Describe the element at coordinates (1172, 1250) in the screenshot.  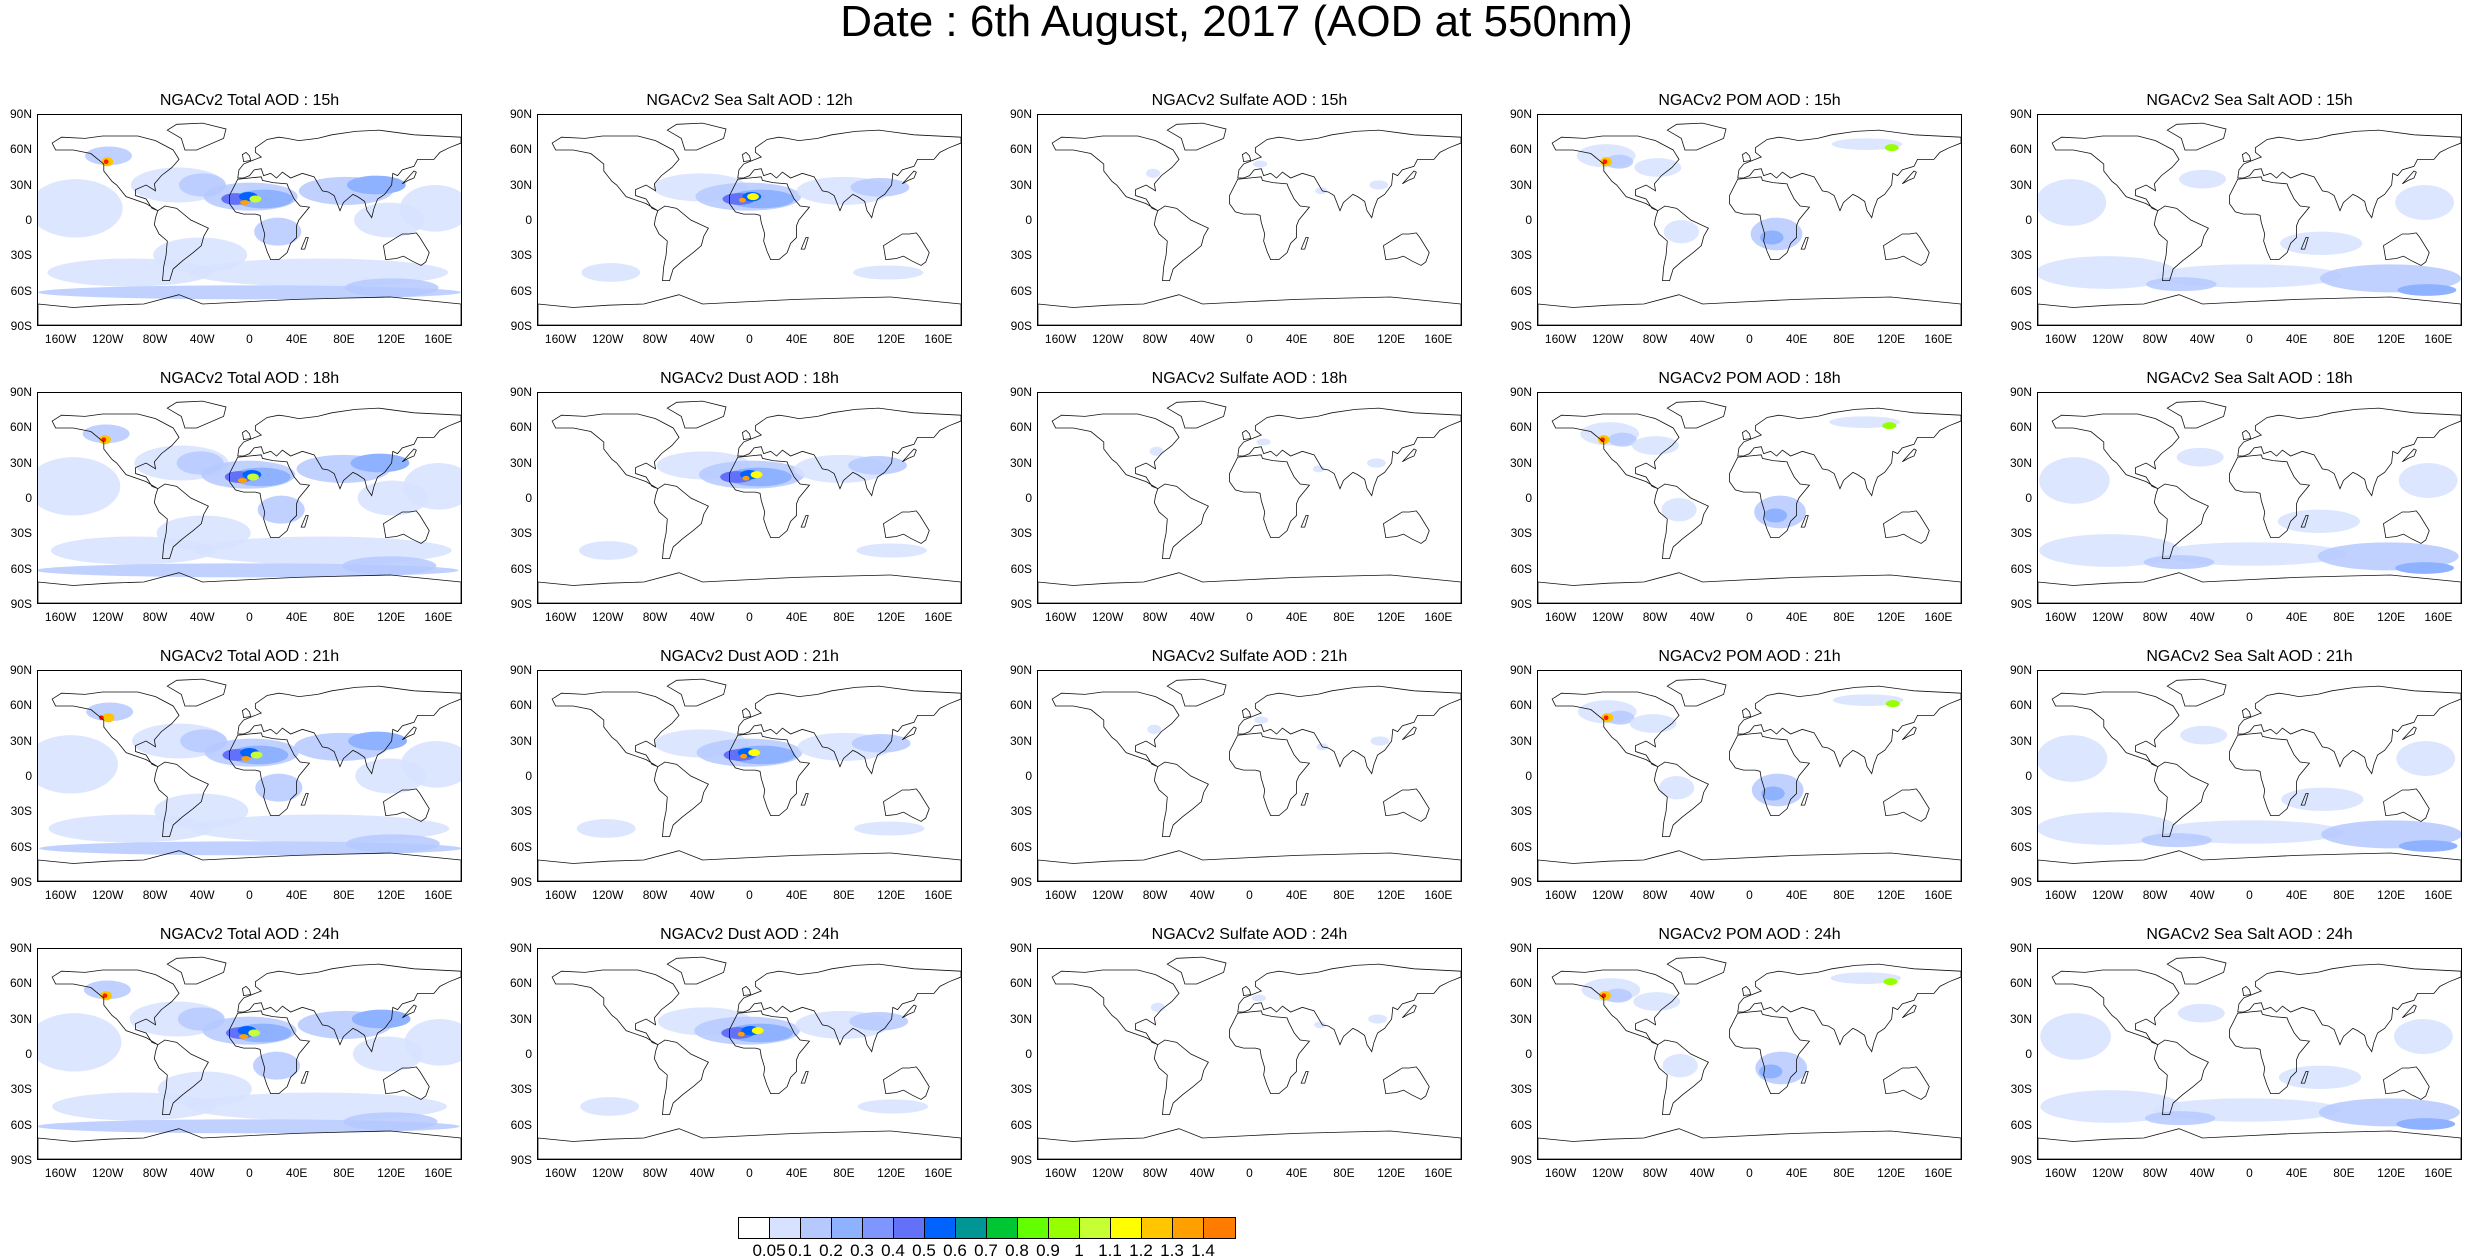
I see `colorbar-label: 1.3` at that location.